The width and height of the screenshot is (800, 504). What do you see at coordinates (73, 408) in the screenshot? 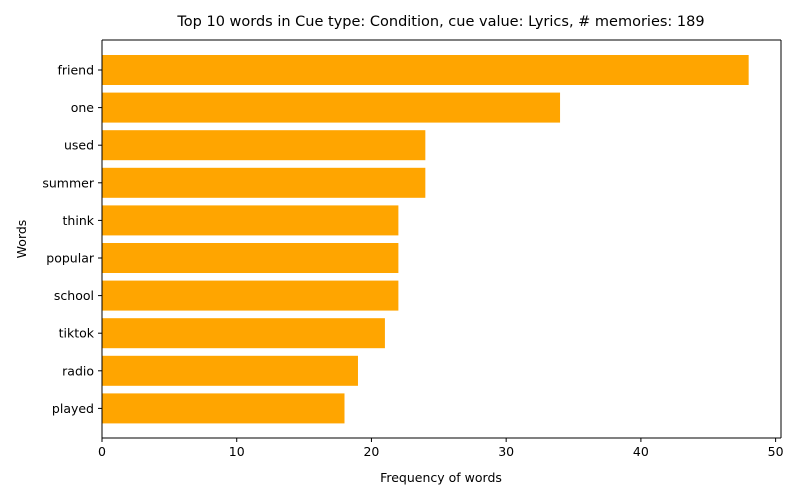
I see `y-tick-label: played` at bounding box center [73, 408].